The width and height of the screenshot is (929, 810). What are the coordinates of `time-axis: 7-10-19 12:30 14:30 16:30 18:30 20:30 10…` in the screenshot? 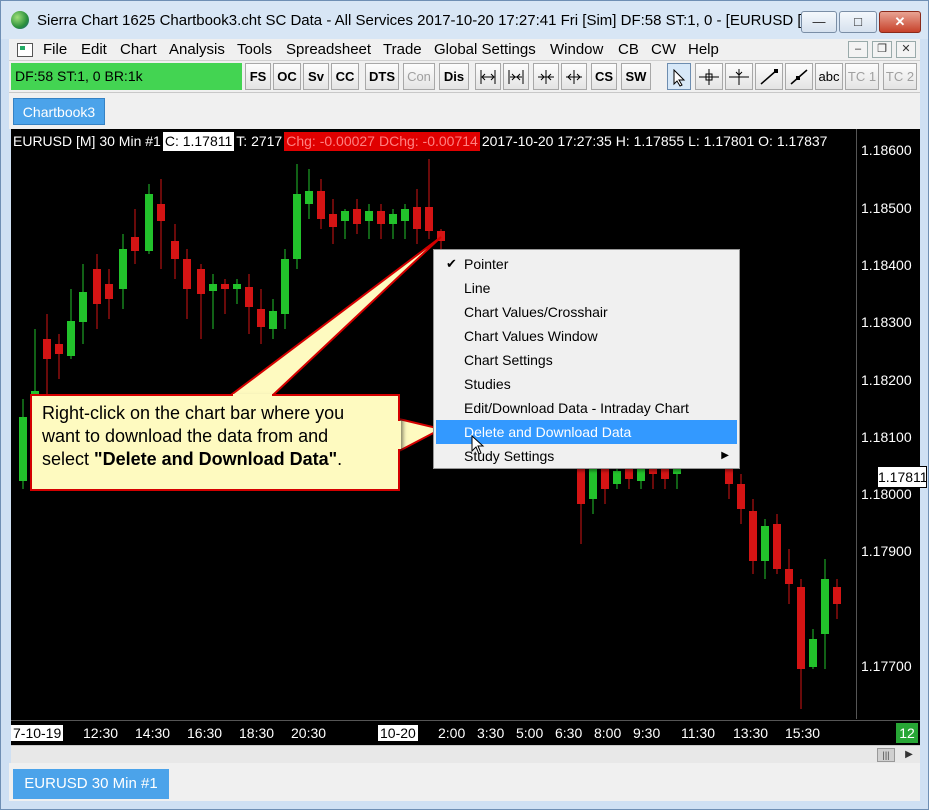 It's located at (465, 732).